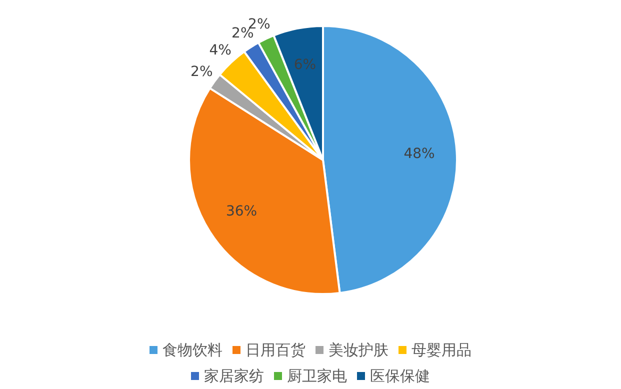 This screenshot has width=621, height=389. I want to click on legend-label: 家居家纺, so click(234, 376).